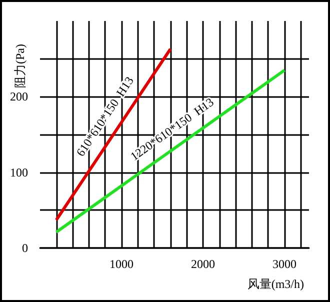 The width and height of the screenshot is (330, 302). Describe the element at coordinates (25, 248) in the screenshot. I see `y-tick-label: 0` at that location.